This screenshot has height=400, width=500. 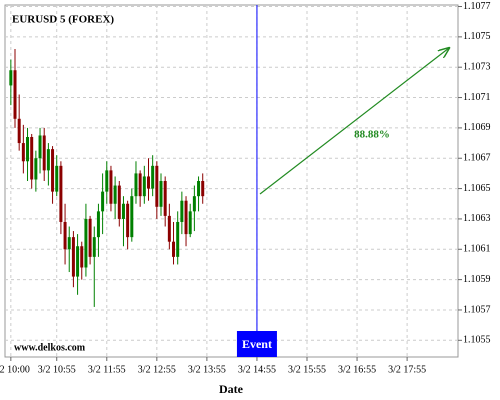 What do you see at coordinates (207, 369) in the screenshot?
I see `x-tick-label: 3/2 13:55` at bounding box center [207, 369].